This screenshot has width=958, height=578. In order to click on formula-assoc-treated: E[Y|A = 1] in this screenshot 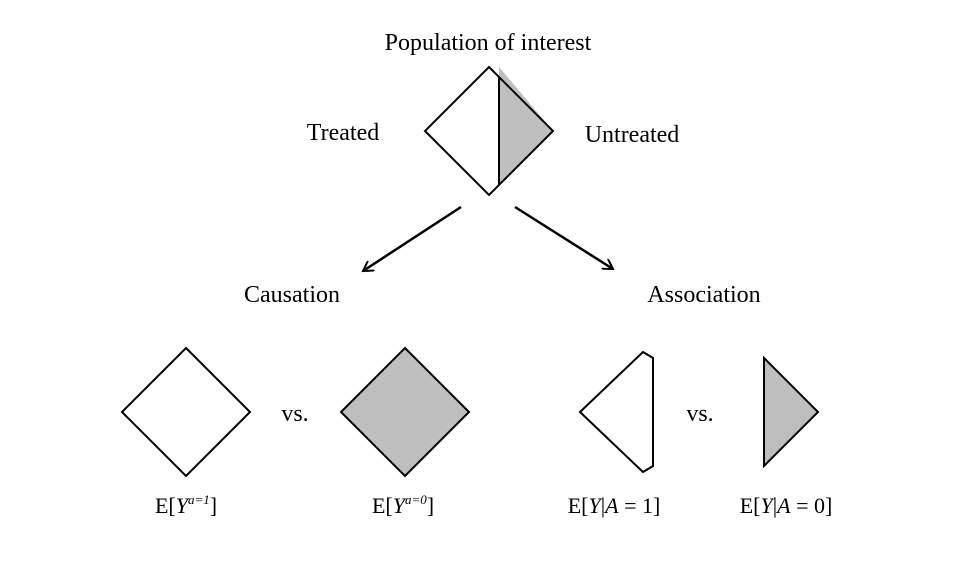, I will do `click(614, 505)`.